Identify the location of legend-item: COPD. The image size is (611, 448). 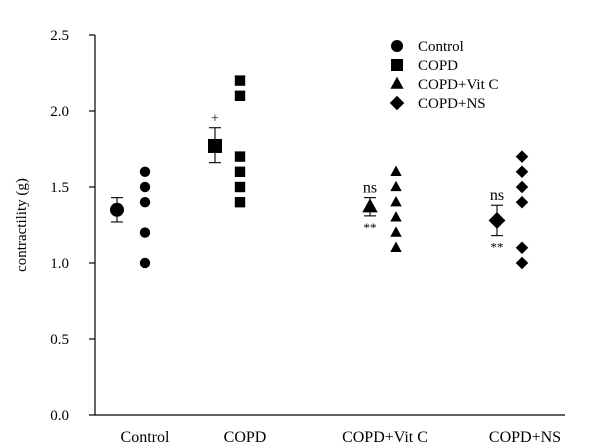
(424, 66).